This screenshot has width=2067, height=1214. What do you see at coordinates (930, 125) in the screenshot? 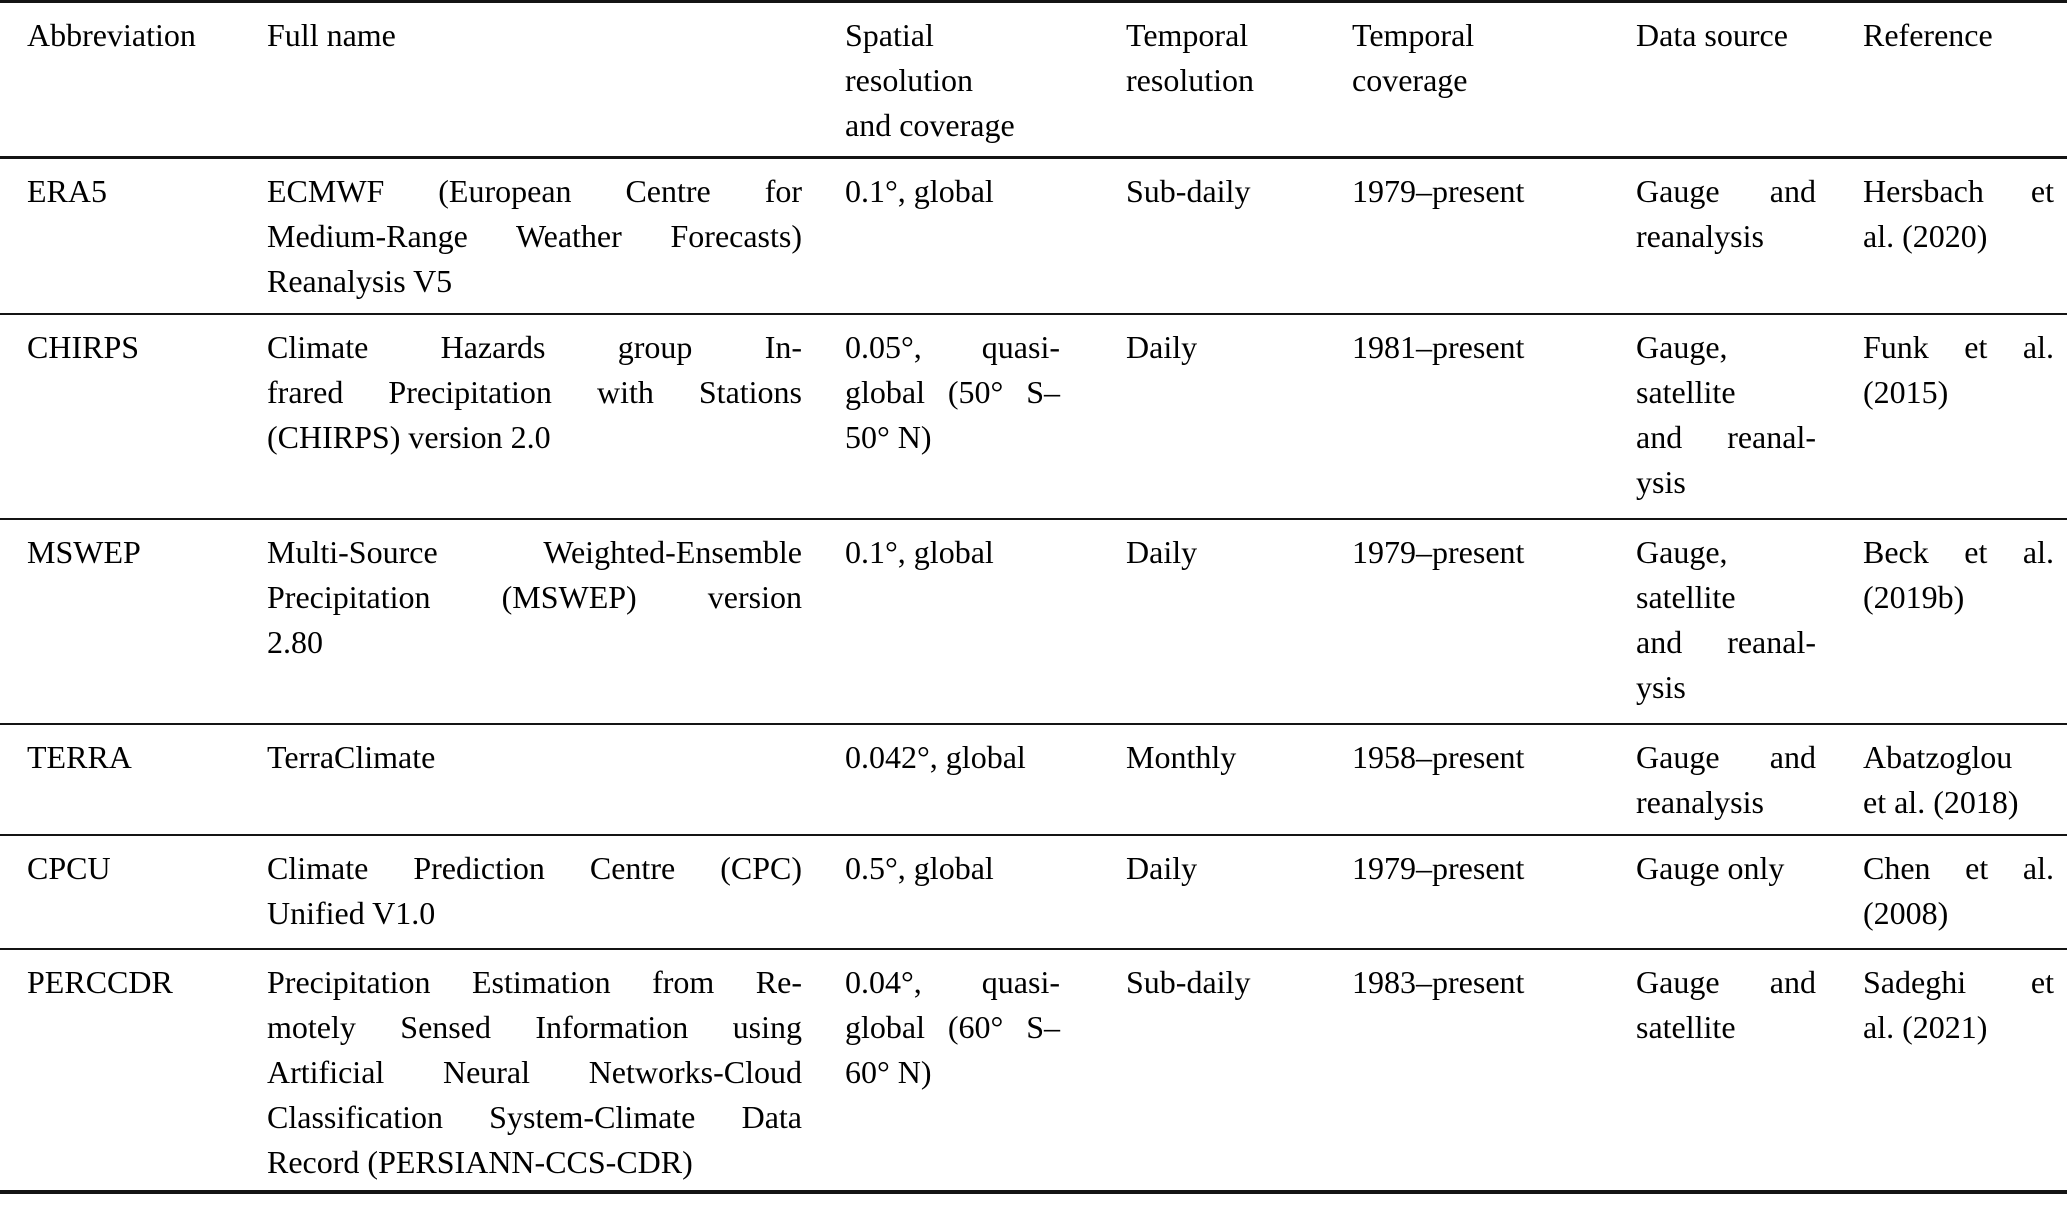
I see `cell-line: and coverage` at bounding box center [930, 125].